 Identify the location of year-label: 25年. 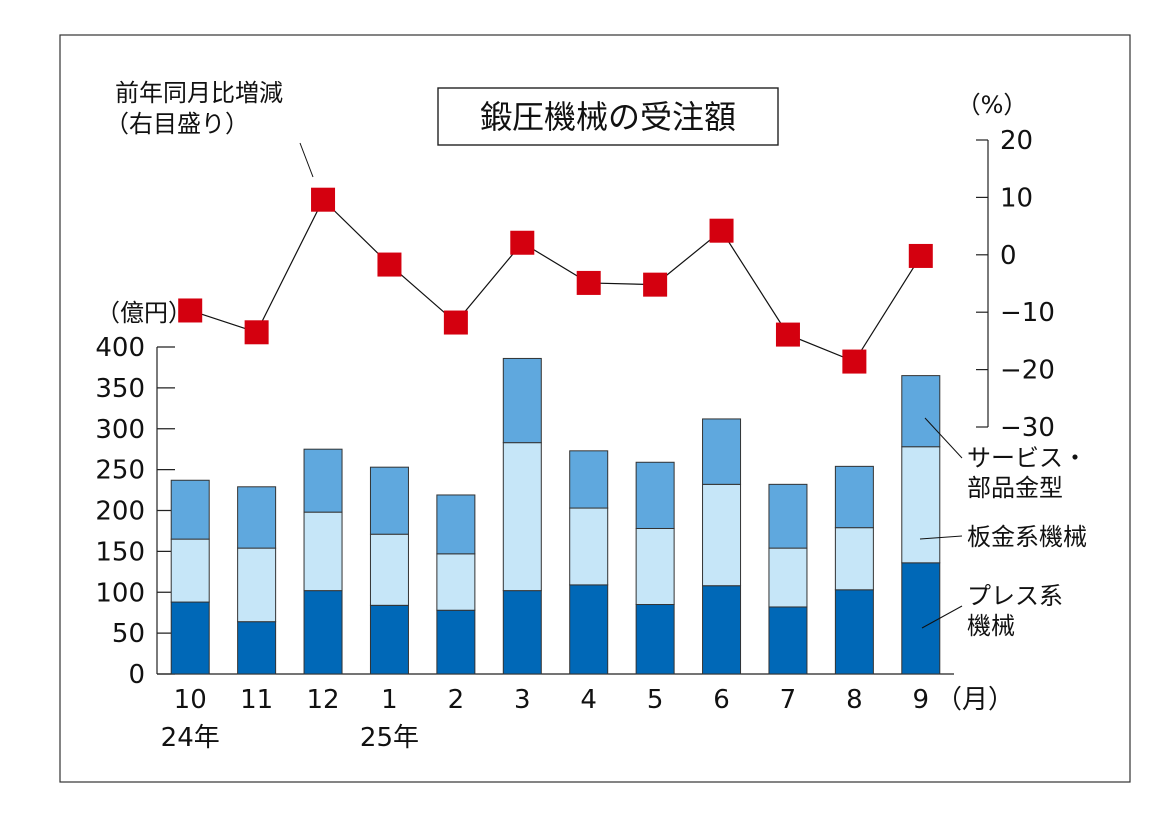
(389, 738).